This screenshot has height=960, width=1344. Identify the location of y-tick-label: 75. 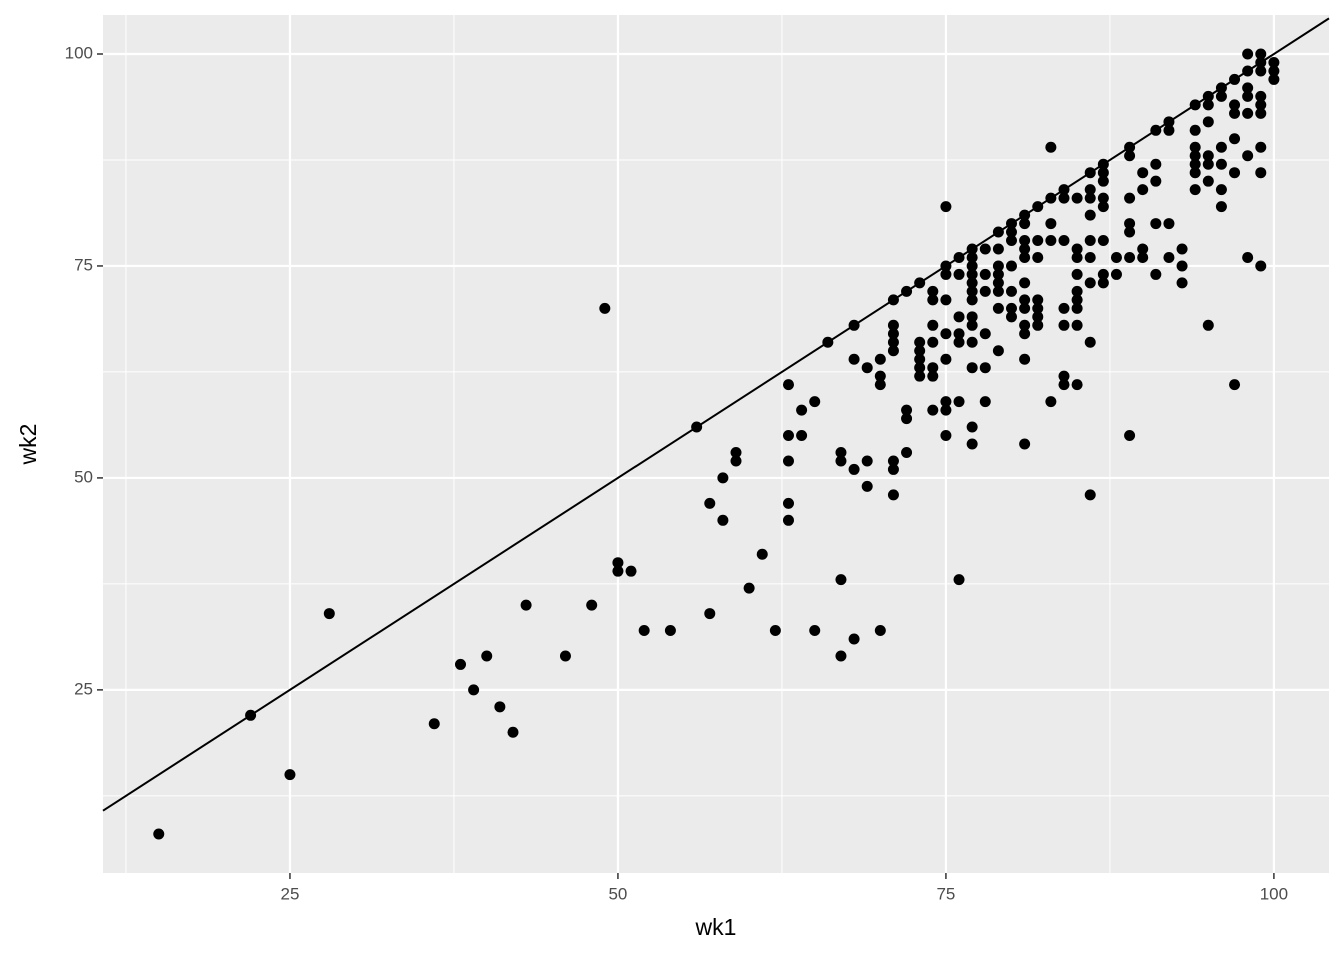
(83, 264).